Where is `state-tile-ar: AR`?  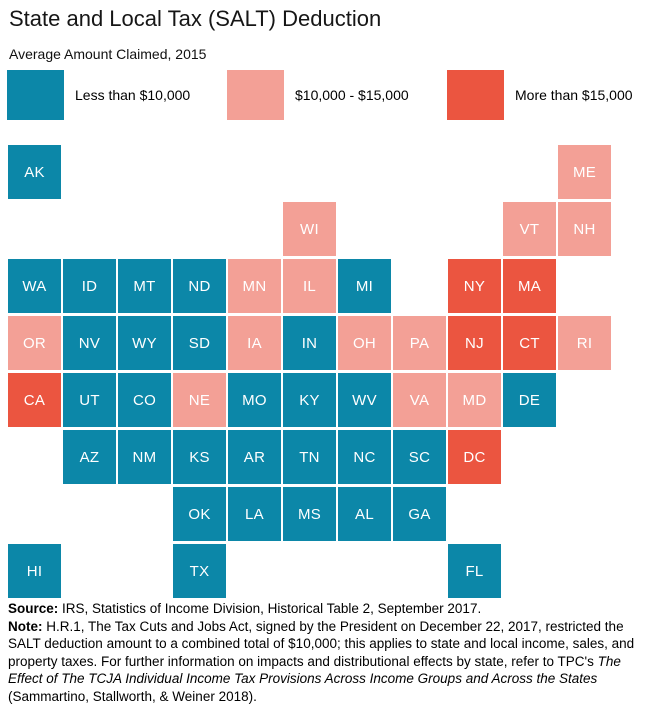 state-tile-ar: AR is located at coordinates (254, 457).